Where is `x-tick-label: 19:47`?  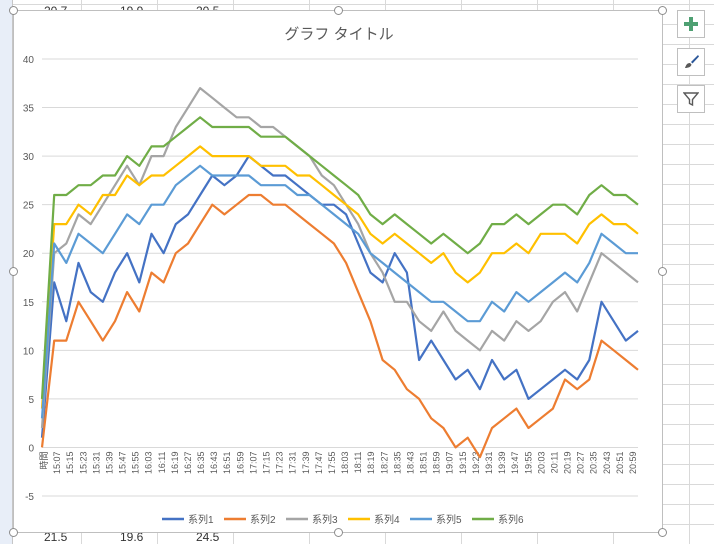 x-tick-label: 19:47 is located at coordinates (515, 462).